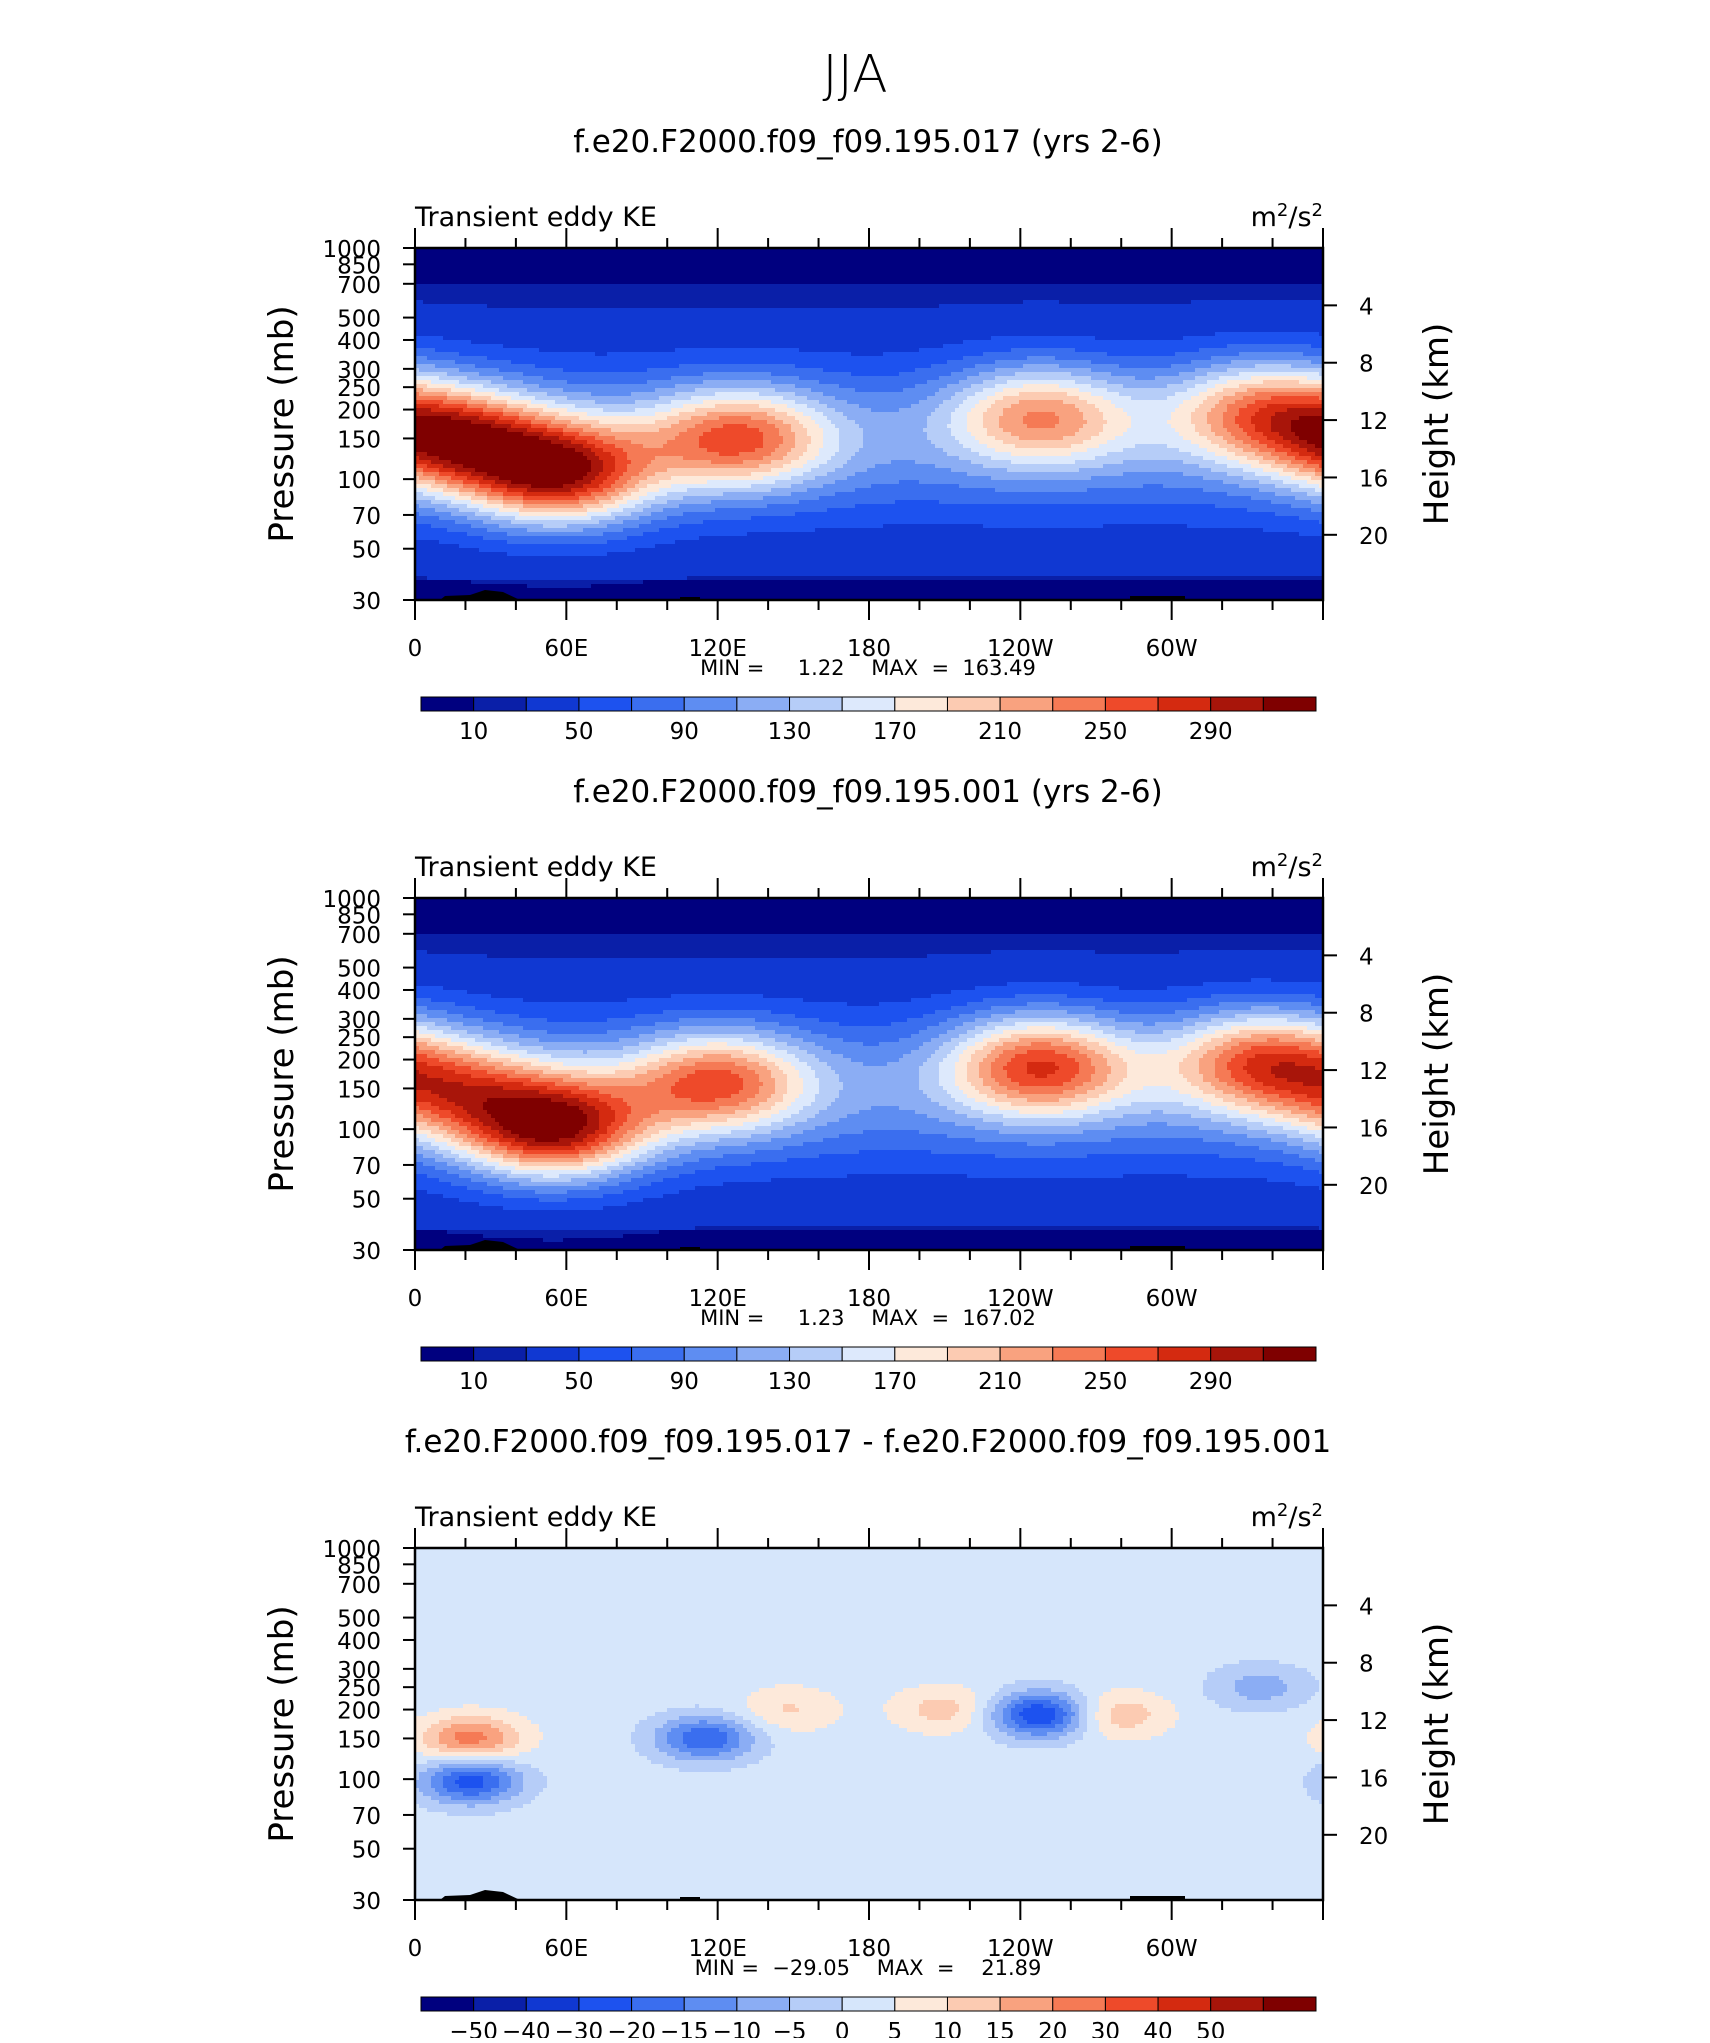 The width and height of the screenshot is (1710, 2043). Describe the element at coordinates (359, 1131) in the screenshot. I see `y-tick-label: 100` at that location.